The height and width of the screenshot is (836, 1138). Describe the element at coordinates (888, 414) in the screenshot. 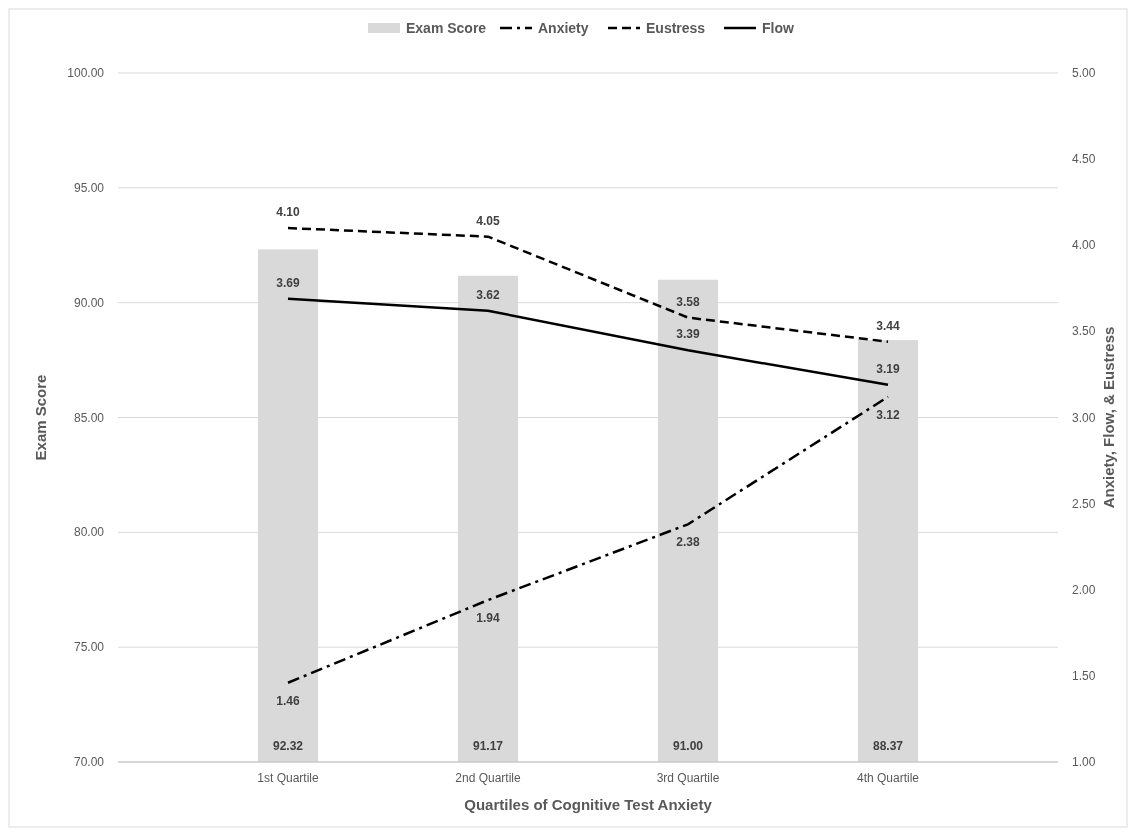

I see `data-label: 3.12` at that location.